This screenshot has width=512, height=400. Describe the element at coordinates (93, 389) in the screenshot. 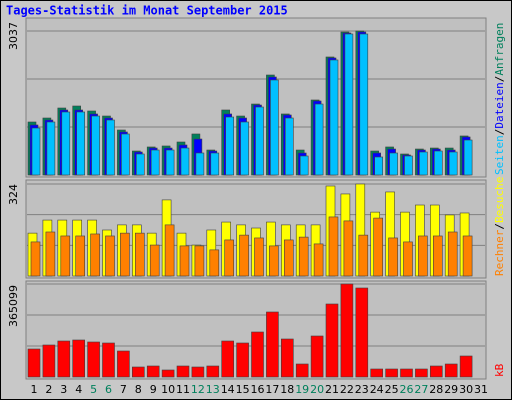

I see `x-tick-label: 5` at that location.